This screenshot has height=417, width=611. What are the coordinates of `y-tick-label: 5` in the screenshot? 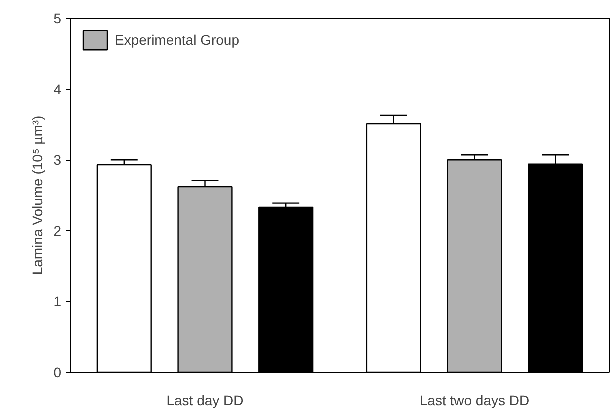 It's located at (58, 18).